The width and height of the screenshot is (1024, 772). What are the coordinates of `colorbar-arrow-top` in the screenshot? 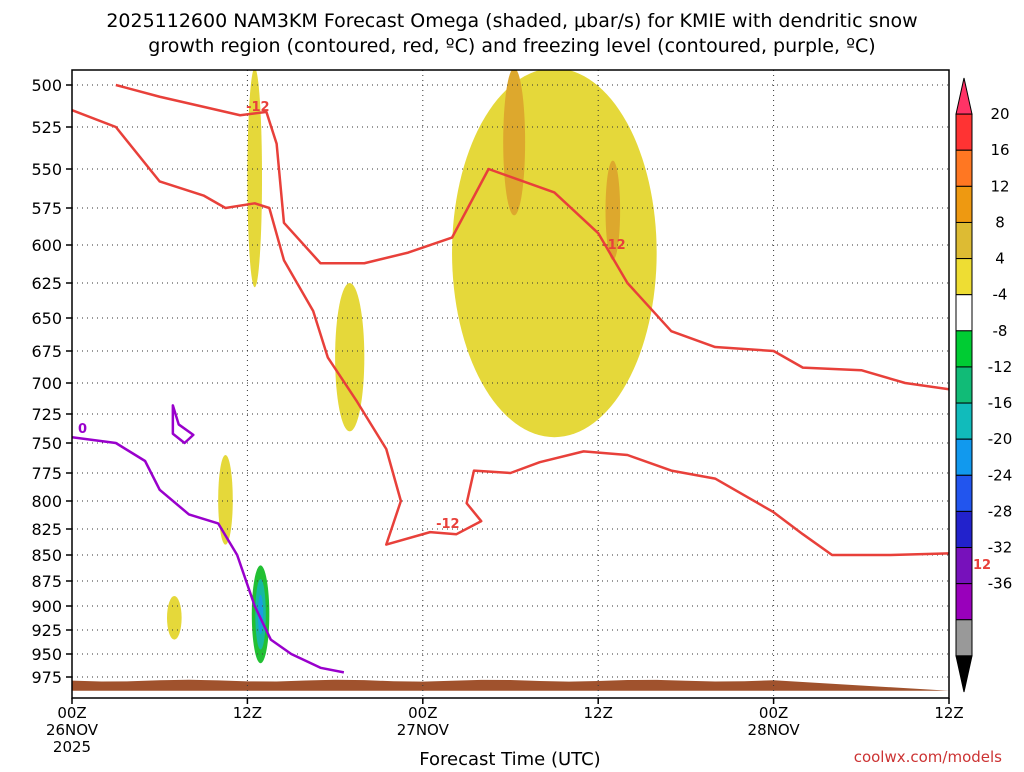 It's located at (964, 96).